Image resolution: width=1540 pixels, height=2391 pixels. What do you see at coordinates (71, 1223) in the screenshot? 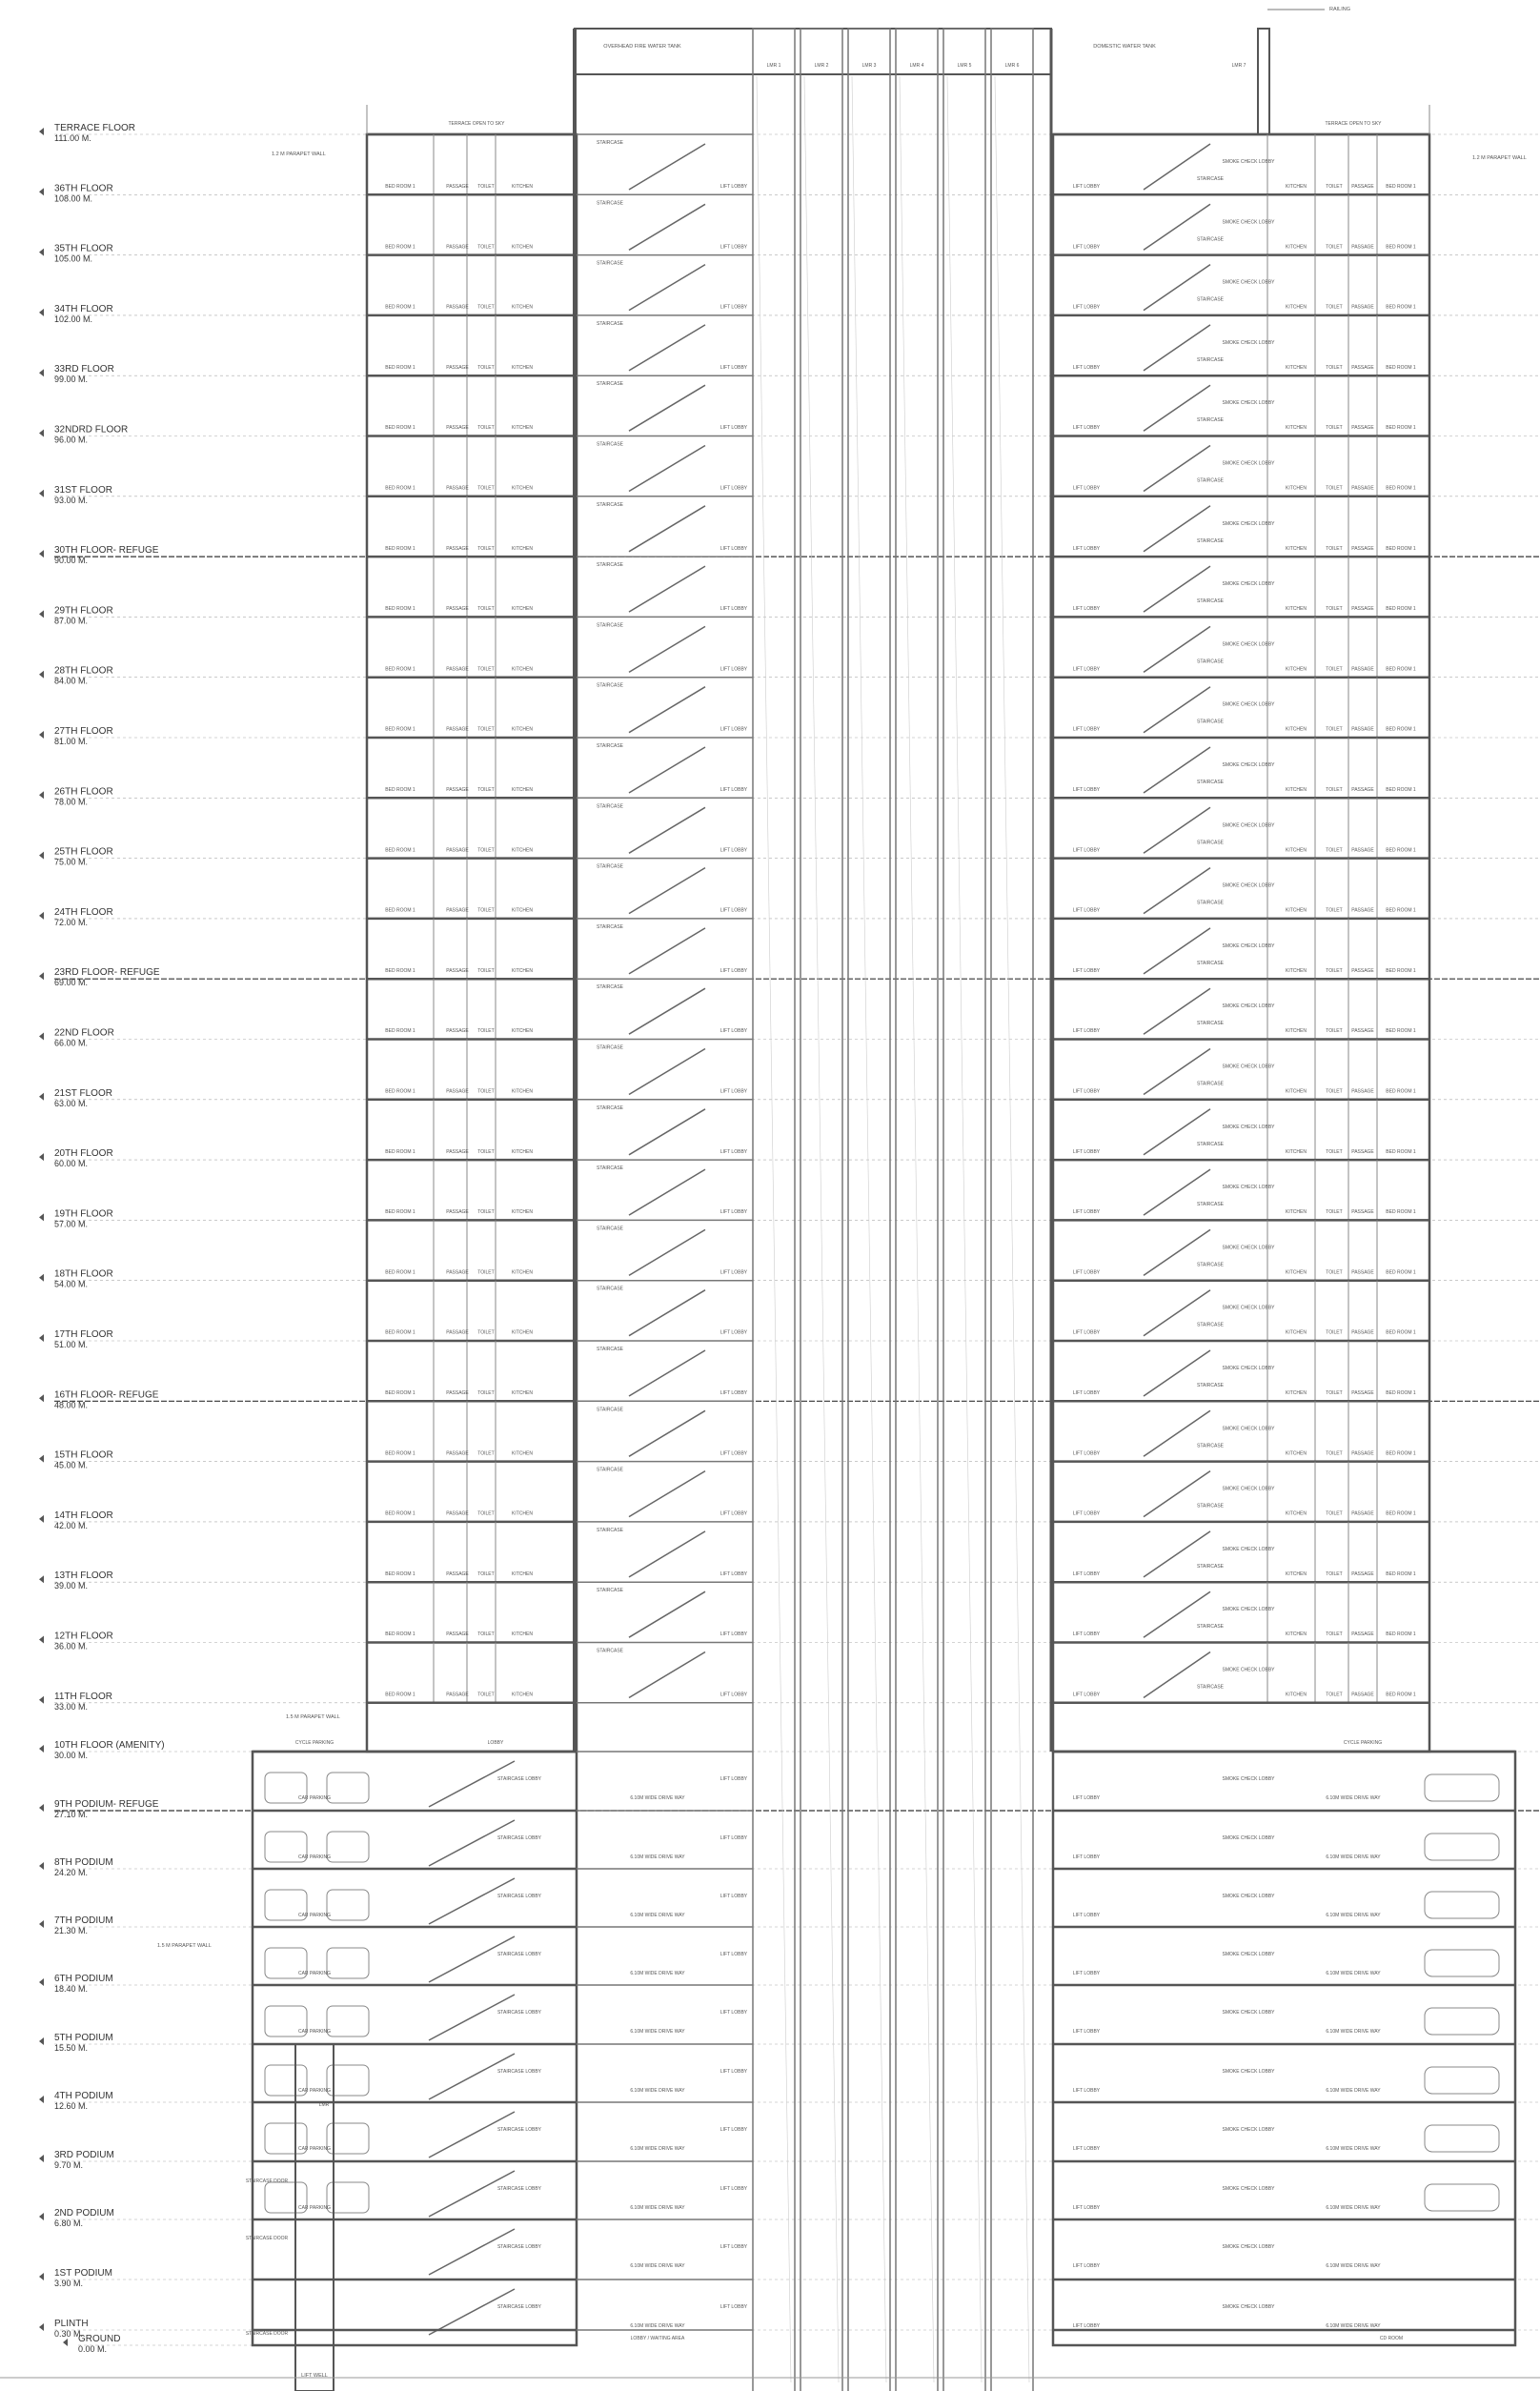
I see `level-elevation: 57.00 M.` at bounding box center [71, 1223].